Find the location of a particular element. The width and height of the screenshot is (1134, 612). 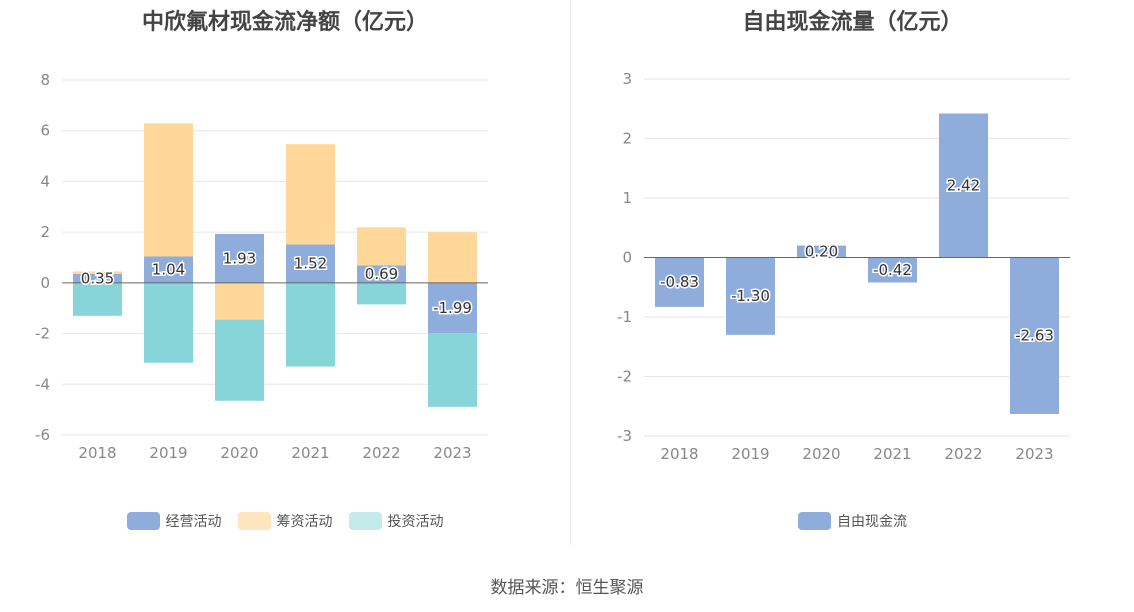

data-label: 1.04 is located at coordinates (168, 270).